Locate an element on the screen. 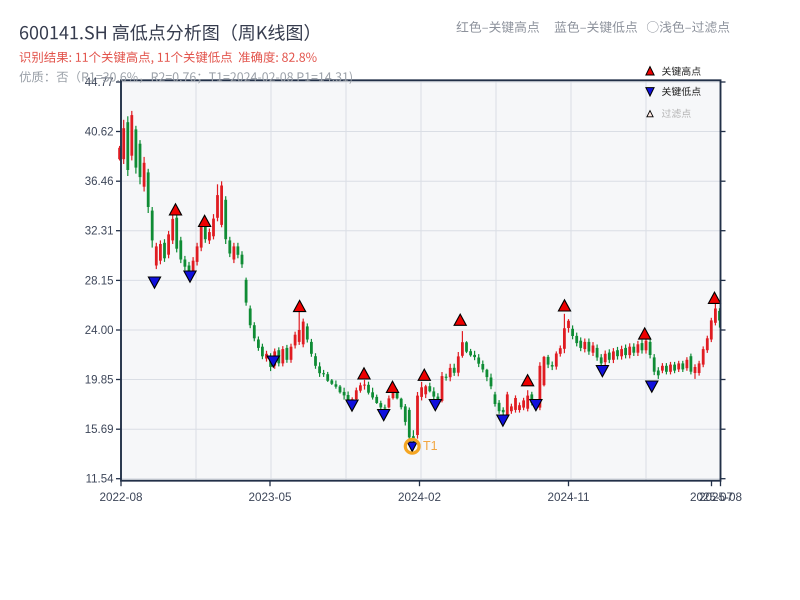  svg-text: 2025-08 is located at coordinates (720, 497).